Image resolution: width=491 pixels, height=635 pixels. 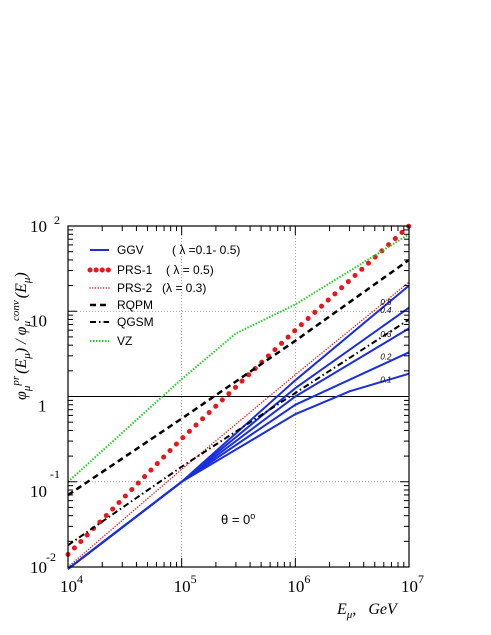 I want to click on y-label-close: ) /, so click(x=21, y=344).